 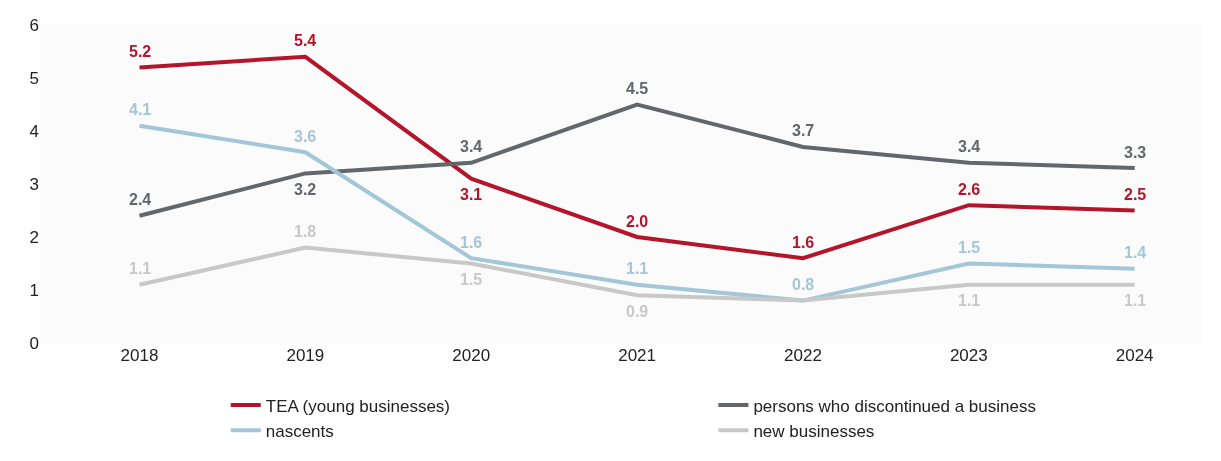 I want to click on legend-label: TEA (young businesses), so click(x=358, y=406).